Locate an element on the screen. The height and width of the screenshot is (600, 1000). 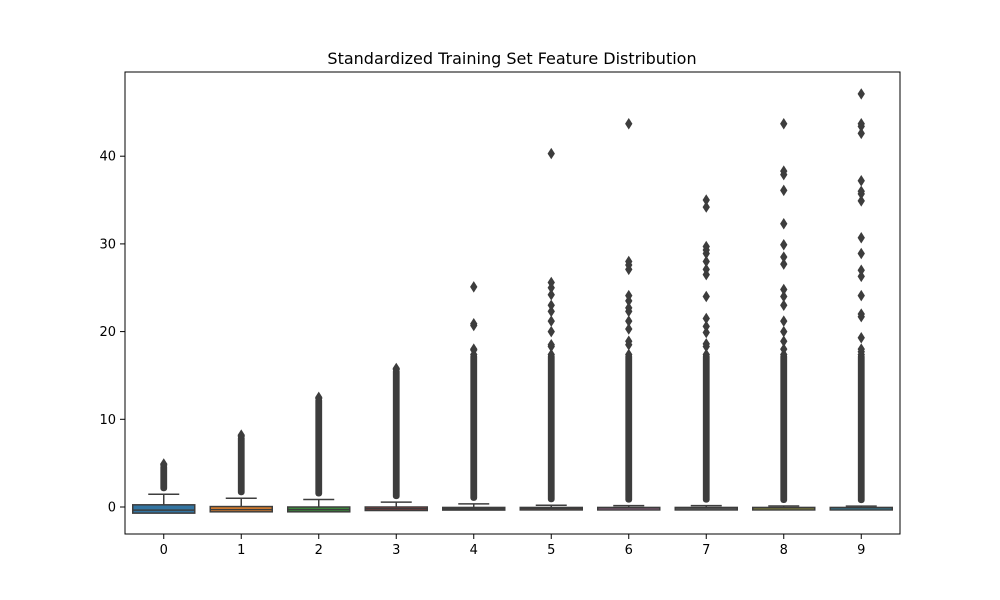
x-tick-label: 3 is located at coordinates (396, 550).